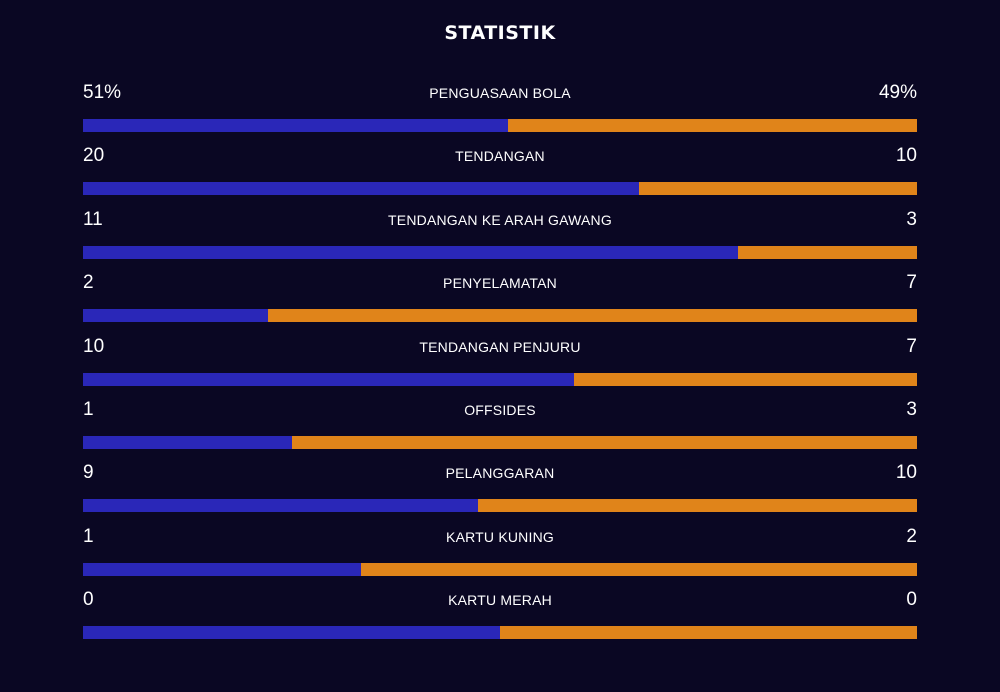 The height and width of the screenshot is (692, 1000). Describe the element at coordinates (500, 174) in the screenshot. I see `stat-row-shots: 20 TENDANGAN 10` at that location.